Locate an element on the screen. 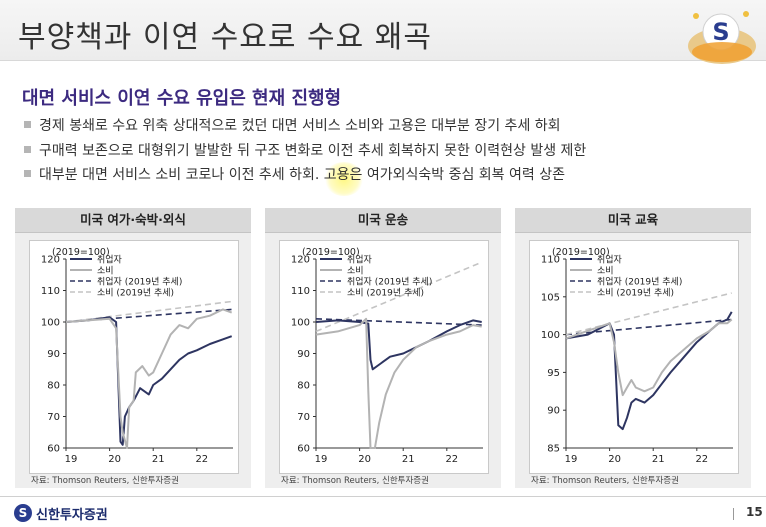 Image resolution: width=766 pixels, height=527 pixels. page-number: 15 is located at coordinates (754, 512).